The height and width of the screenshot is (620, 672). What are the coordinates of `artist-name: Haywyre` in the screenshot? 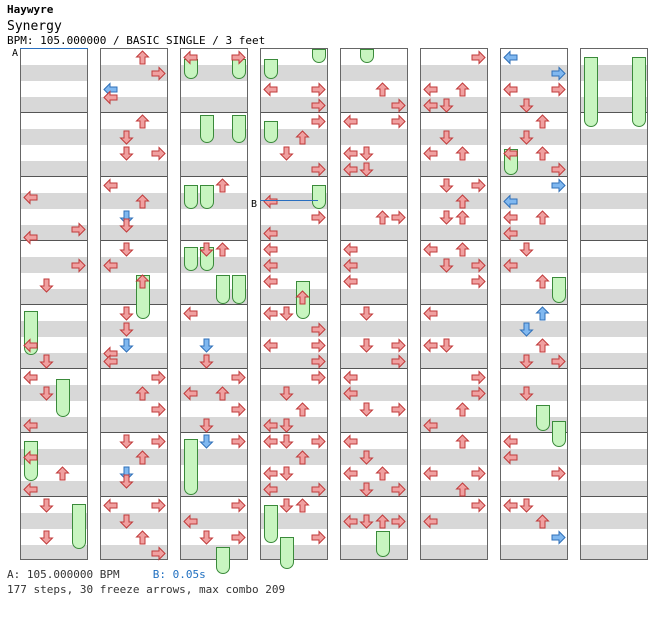 It's located at (30, 9).